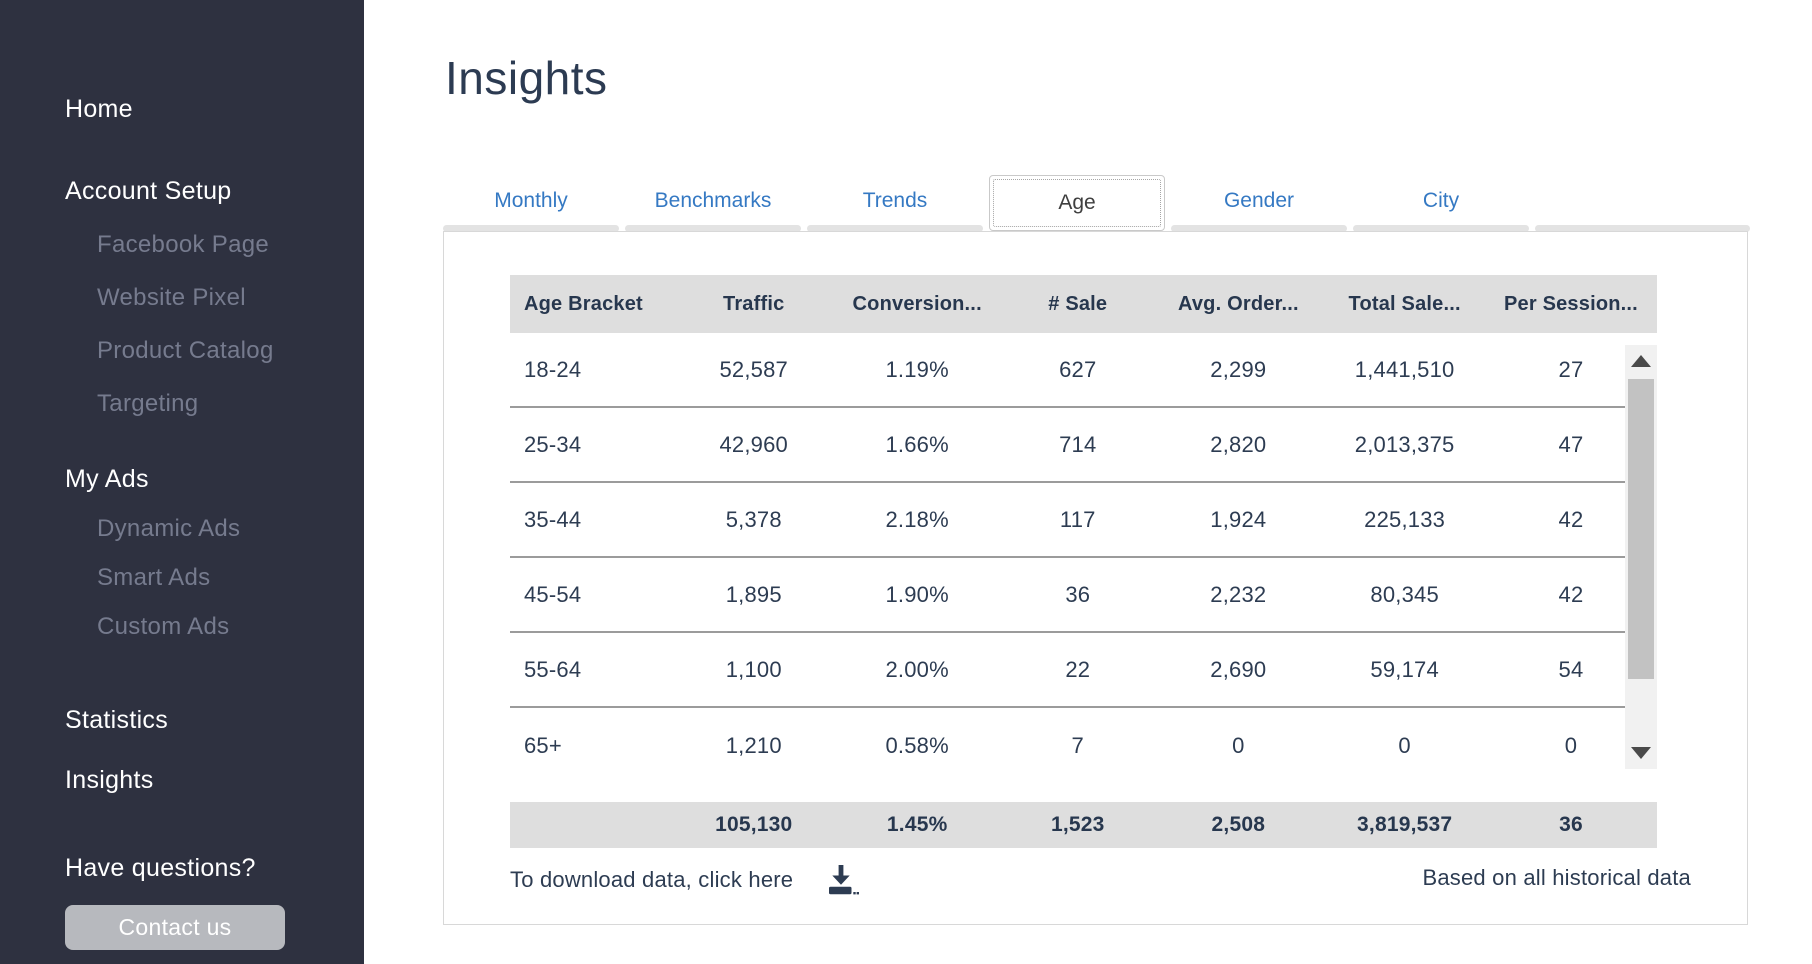 The image size is (1812, 964). What do you see at coordinates (1078, 303) in the screenshot?
I see `header-cell-3: # Sale` at bounding box center [1078, 303].